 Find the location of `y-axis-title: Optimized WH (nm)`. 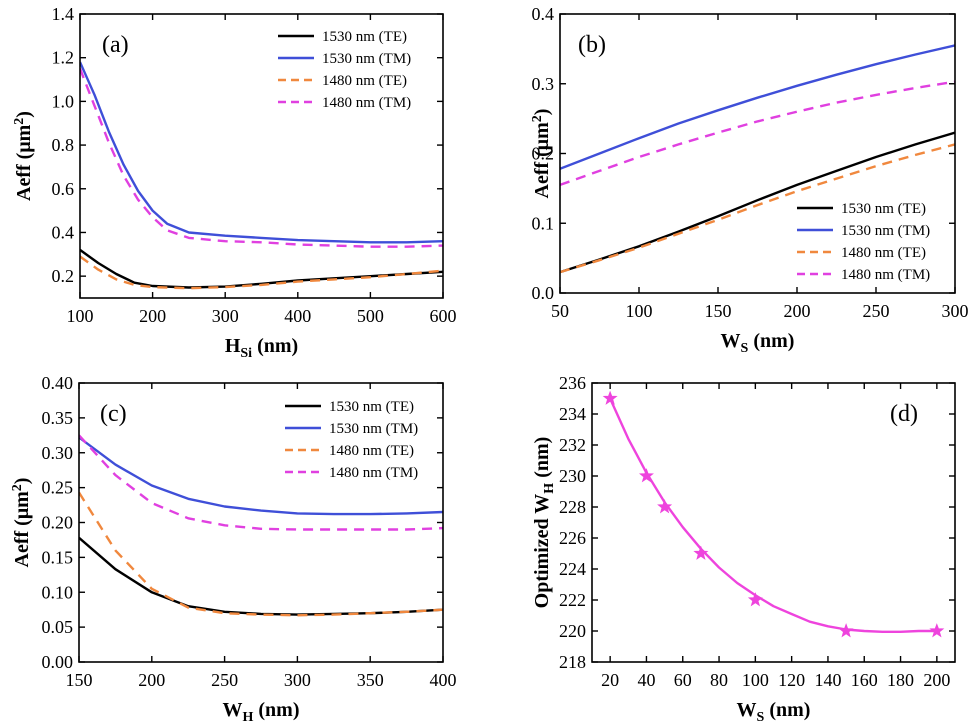

y-axis-title: Optimized WH (nm) is located at coordinates (544, 523).